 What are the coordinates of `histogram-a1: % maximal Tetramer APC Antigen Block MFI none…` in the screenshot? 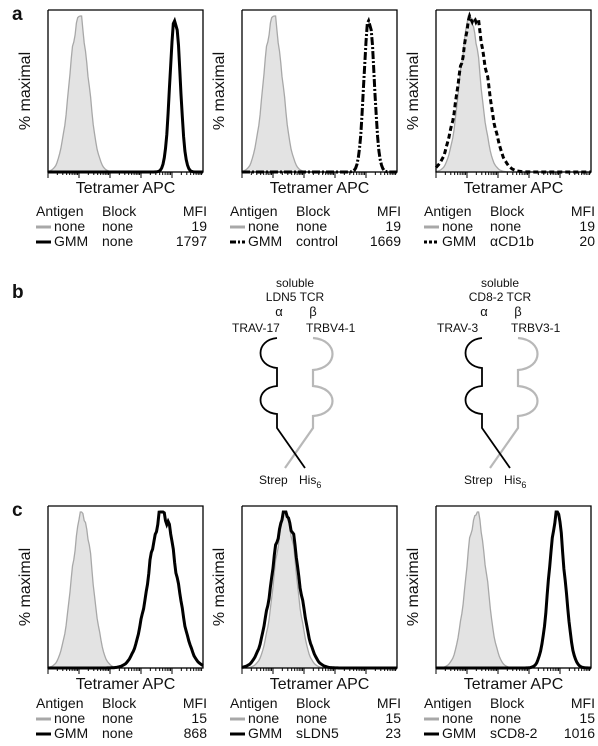 It's located at (112, 129).